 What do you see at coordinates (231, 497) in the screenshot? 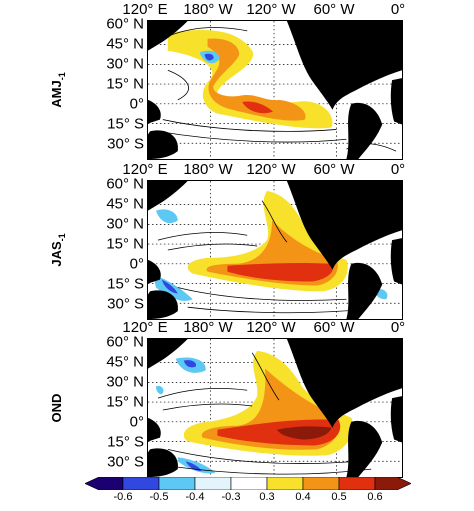
I see `colorbar-tick: -0.3` at bounding box center [231, 497].